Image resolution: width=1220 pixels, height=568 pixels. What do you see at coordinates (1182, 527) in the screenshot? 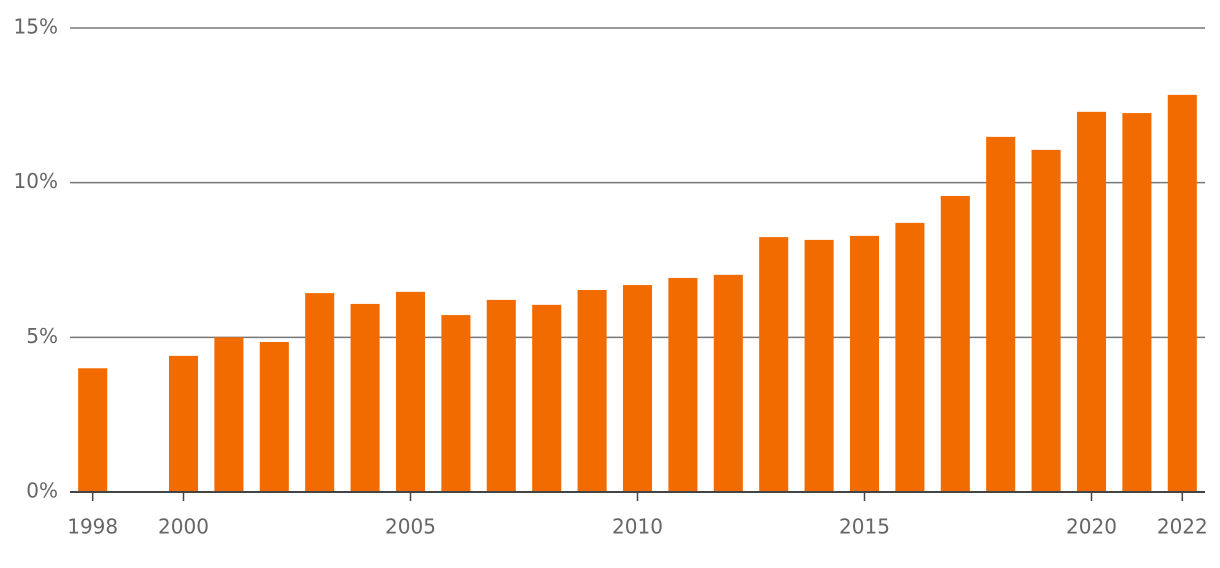
I see `x-tick-label: 2022` at bounding box center [1182, 527].